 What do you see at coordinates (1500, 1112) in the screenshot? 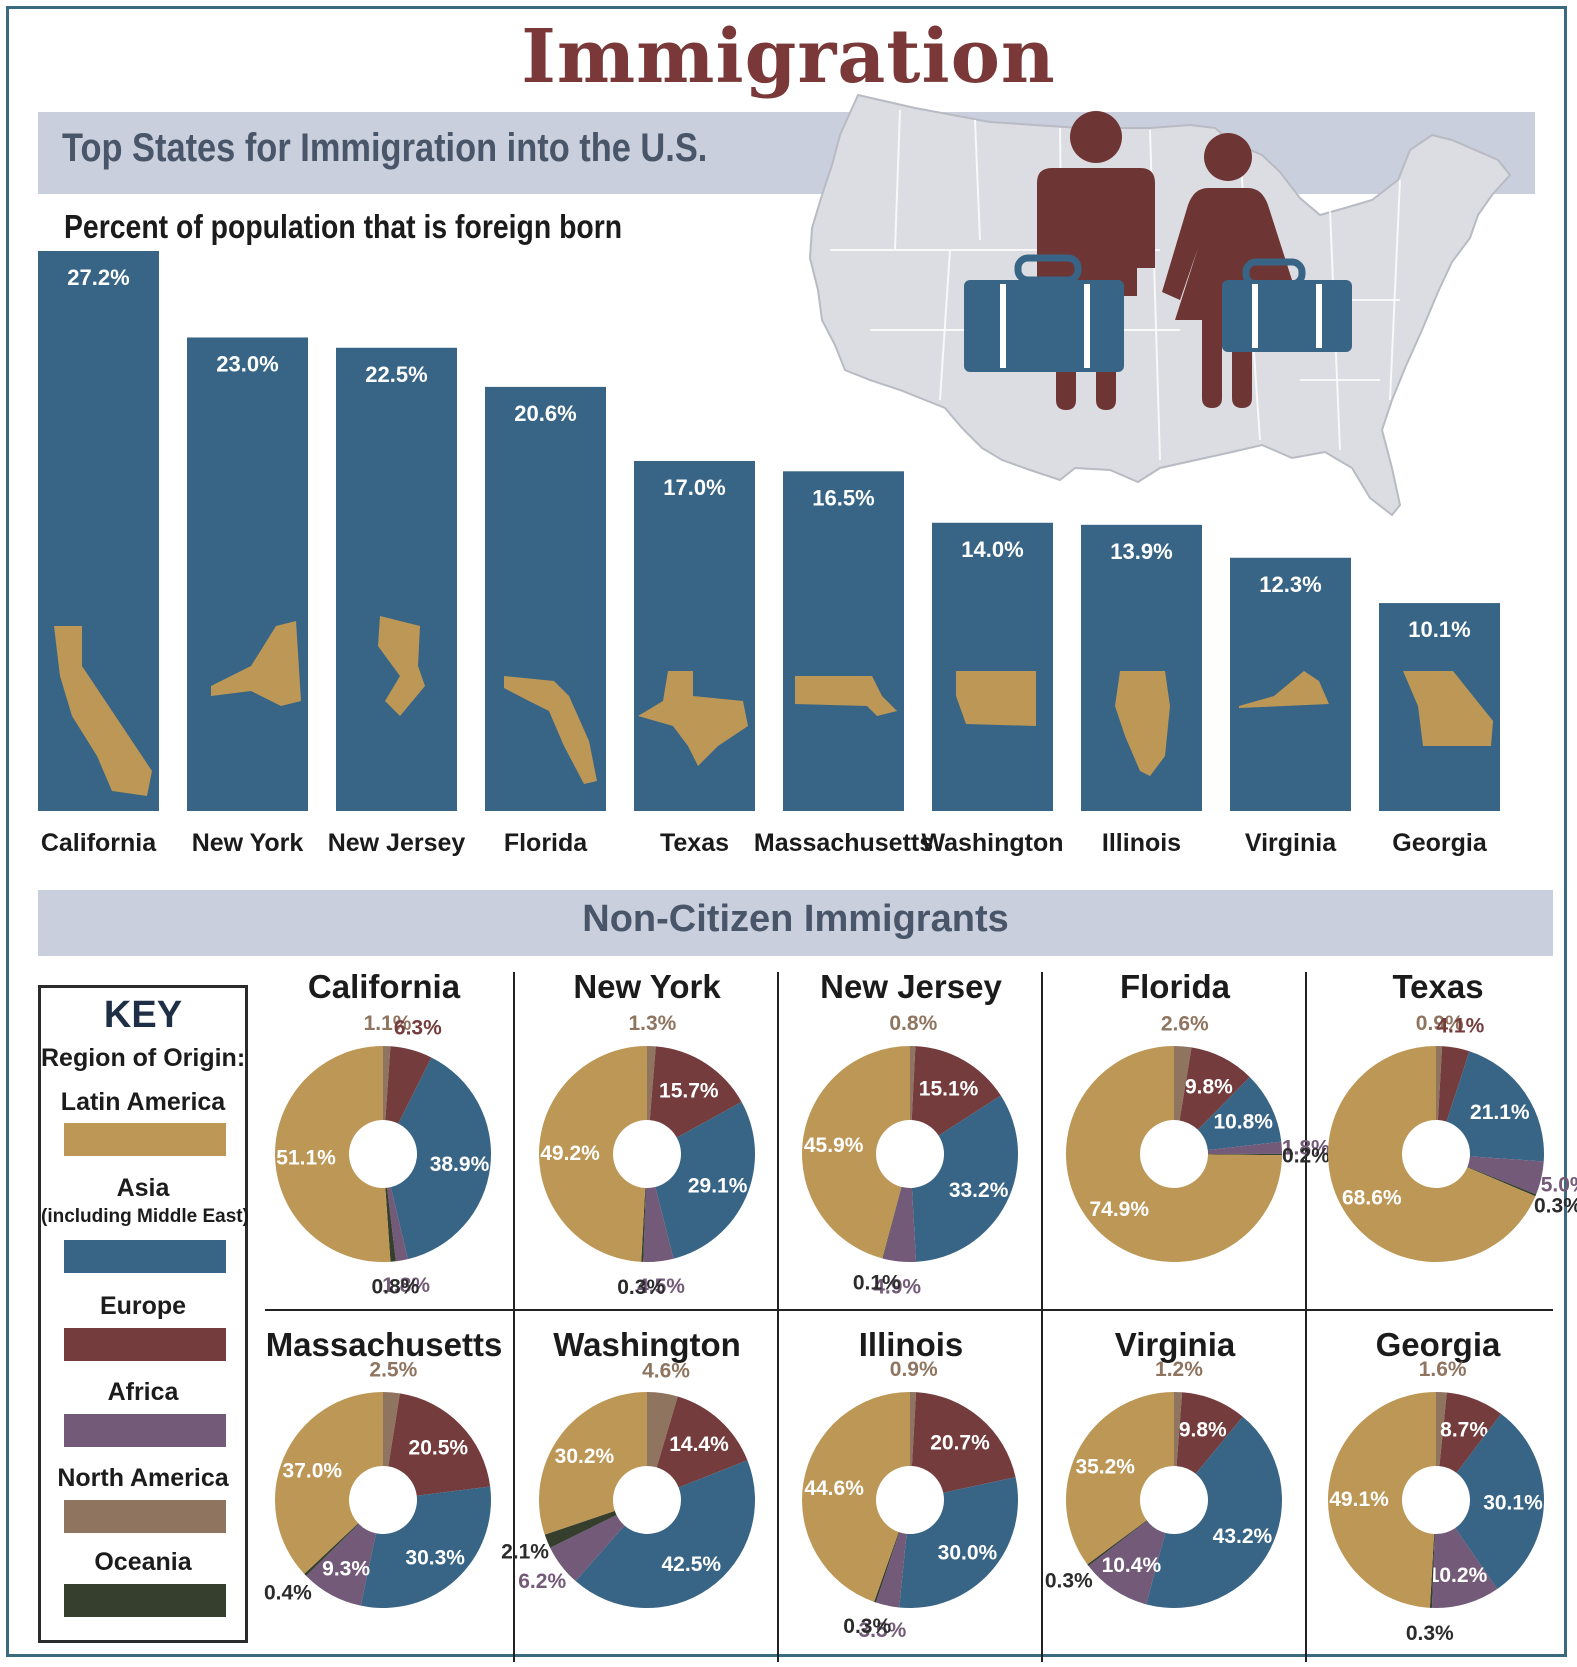
I see `donut-value-label: 21.1%` at bounding box center [1500, 1112].